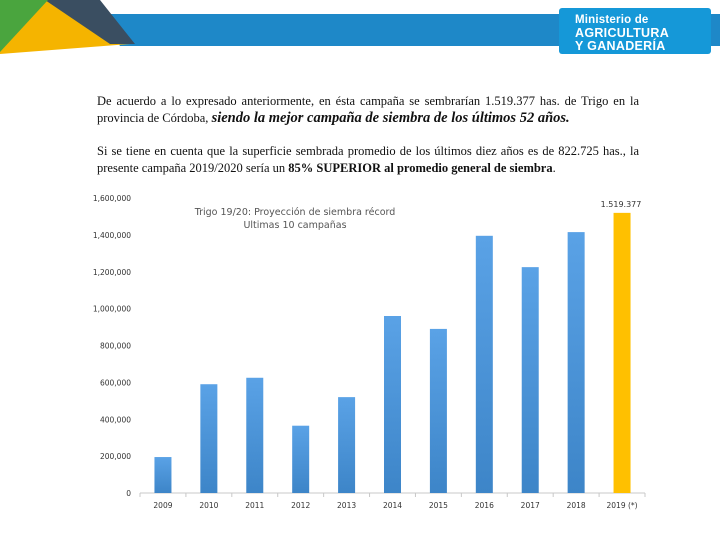 The height and width of the screenshot is (540, 720). What do you see at coordinates (392, 404) in the screenshot?
I see `bar-2014` at bounding box center [392, 404].